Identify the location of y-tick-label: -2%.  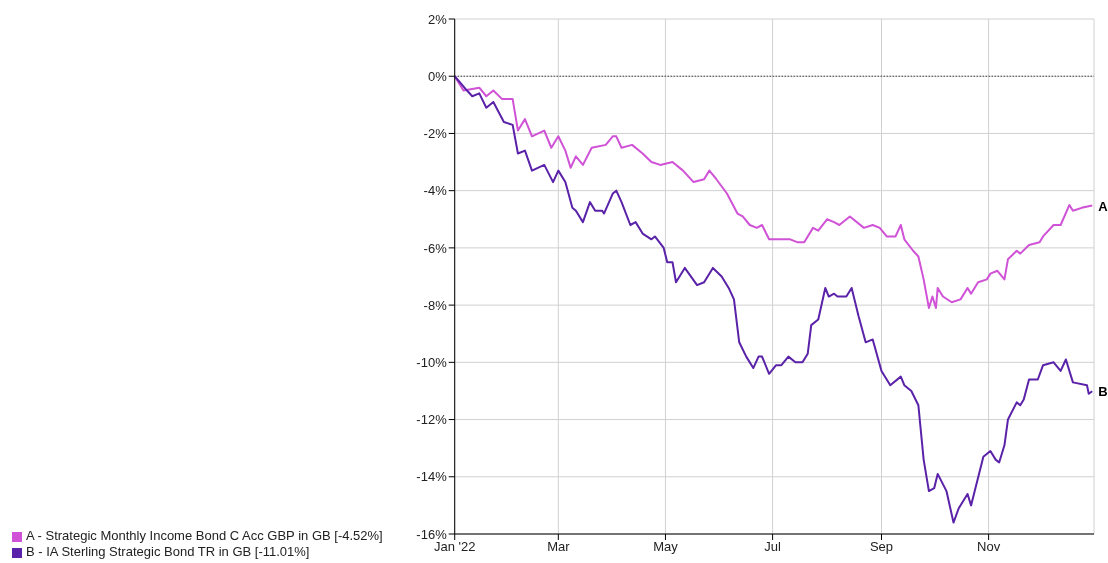
(435, 134).